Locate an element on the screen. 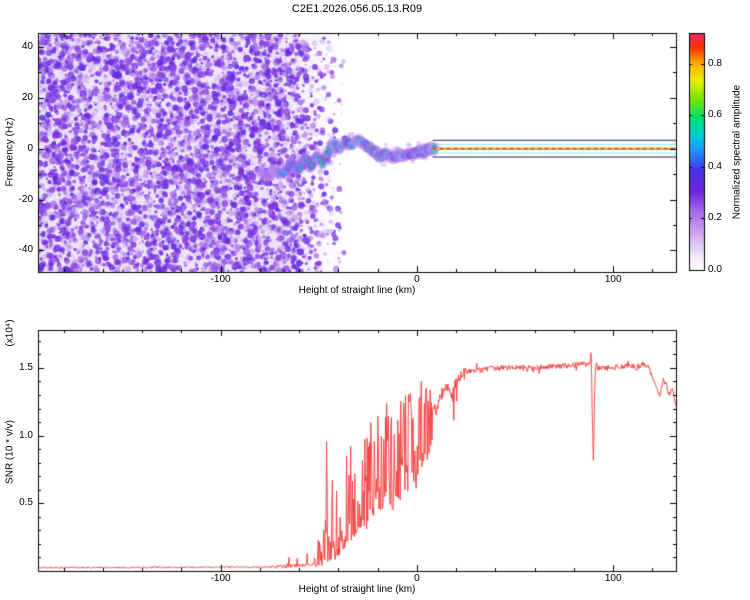 The width and height of the screenshot is (750, 600). bottom-x-tick-label: 100 is located at coordinates (613, 578).